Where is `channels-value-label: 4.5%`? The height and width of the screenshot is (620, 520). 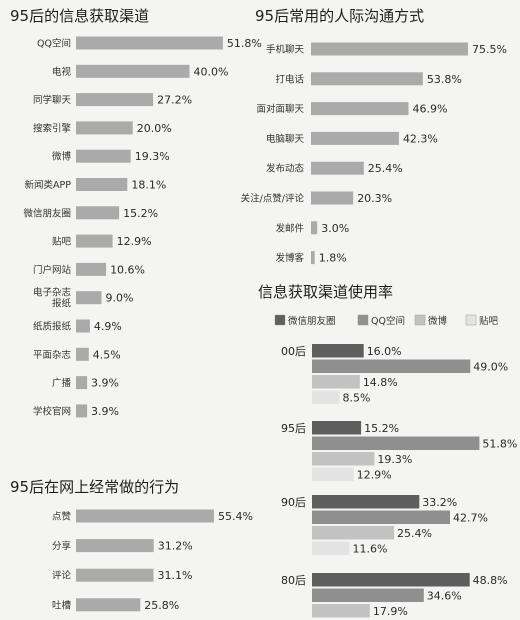
channels-value-label: 4.5% is located at coordinates (107, 354).